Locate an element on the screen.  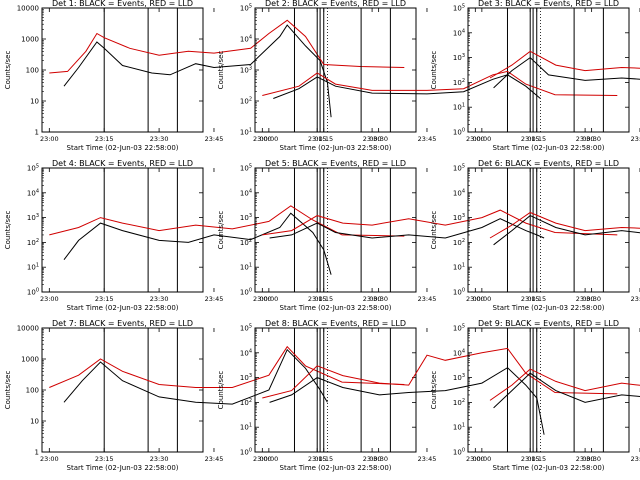
panel-title: Det 5: BLACK = Events, RED = LLD is located at coordinates (335, 163).